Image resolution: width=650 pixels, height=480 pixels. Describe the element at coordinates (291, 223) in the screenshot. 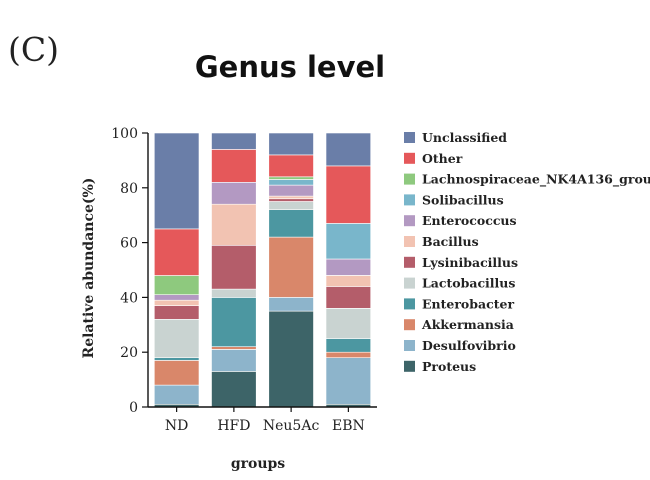

I see `bar-segment-neu5ac-enterobacter` at that location.